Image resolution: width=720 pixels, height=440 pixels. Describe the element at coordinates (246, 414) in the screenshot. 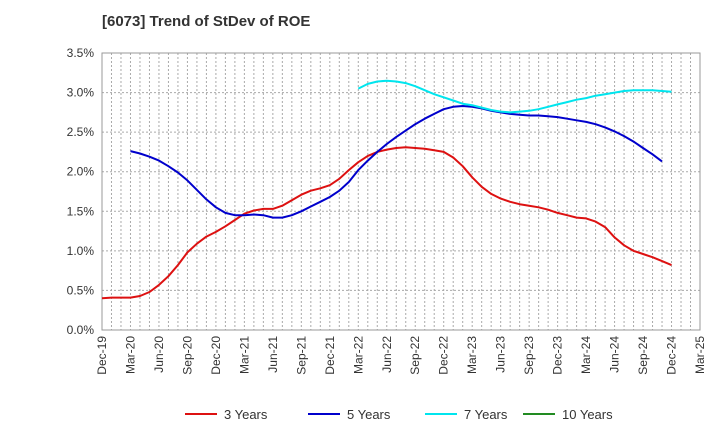

I see `legend-label: 3 Years` at that location.